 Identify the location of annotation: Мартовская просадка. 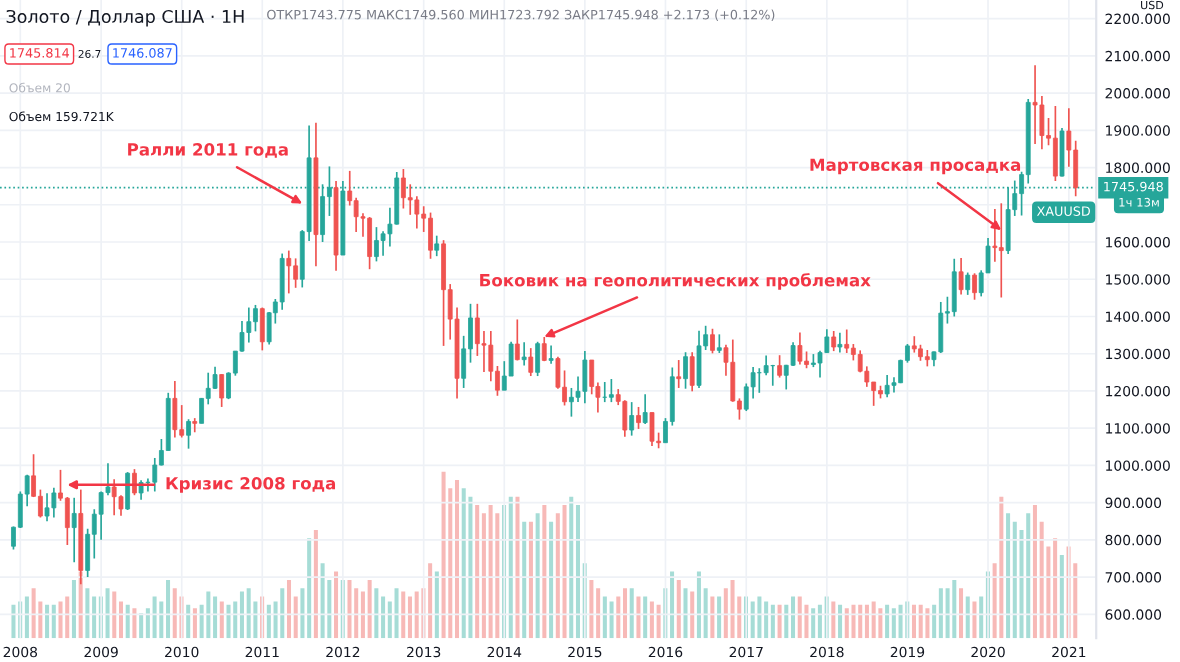
(915, 166).